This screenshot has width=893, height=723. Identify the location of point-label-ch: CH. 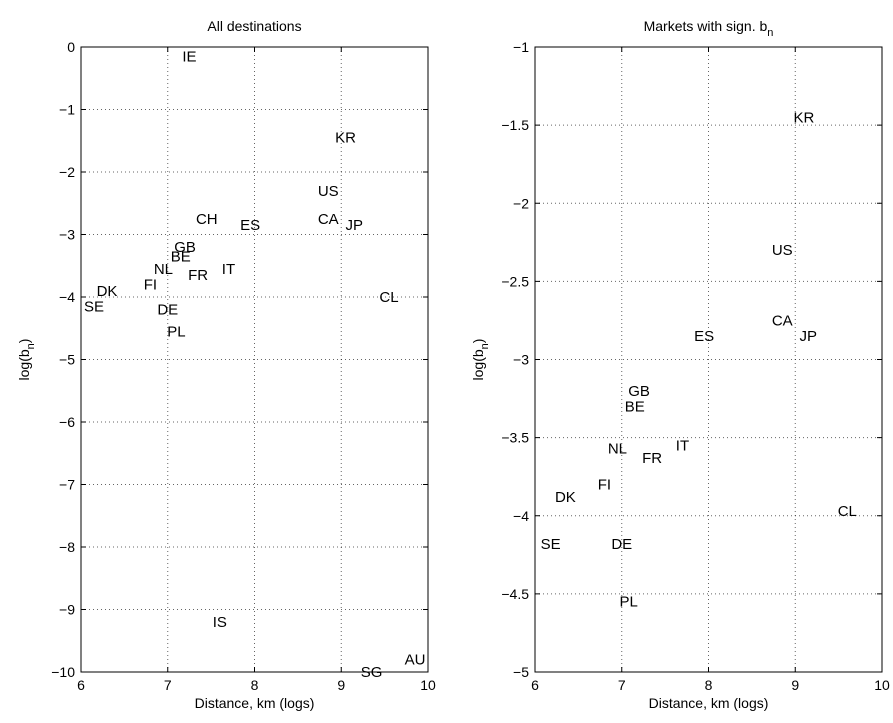
(207, 219).